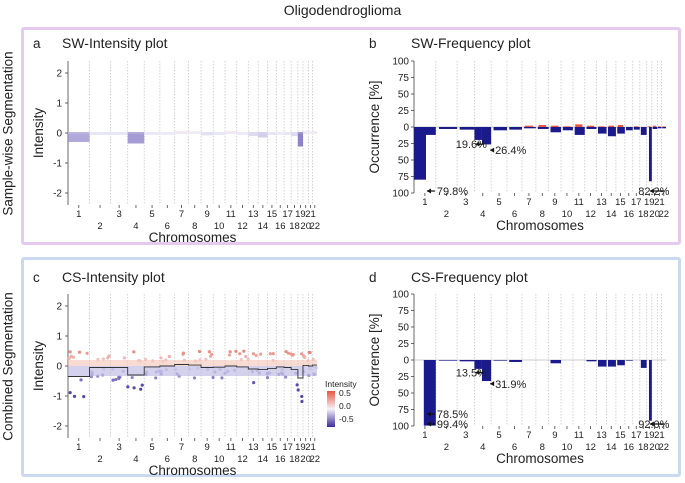  I want to click on chart-a-xtick-label-18: 18, so click(294, 226).